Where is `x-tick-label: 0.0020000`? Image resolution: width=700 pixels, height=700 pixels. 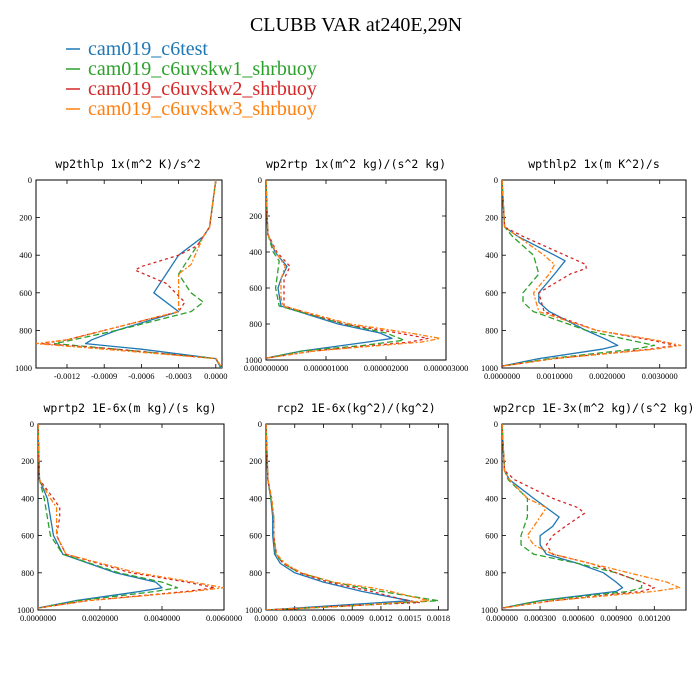 x-tick-label: 0.0020000 is located at coordinates (100, 618).